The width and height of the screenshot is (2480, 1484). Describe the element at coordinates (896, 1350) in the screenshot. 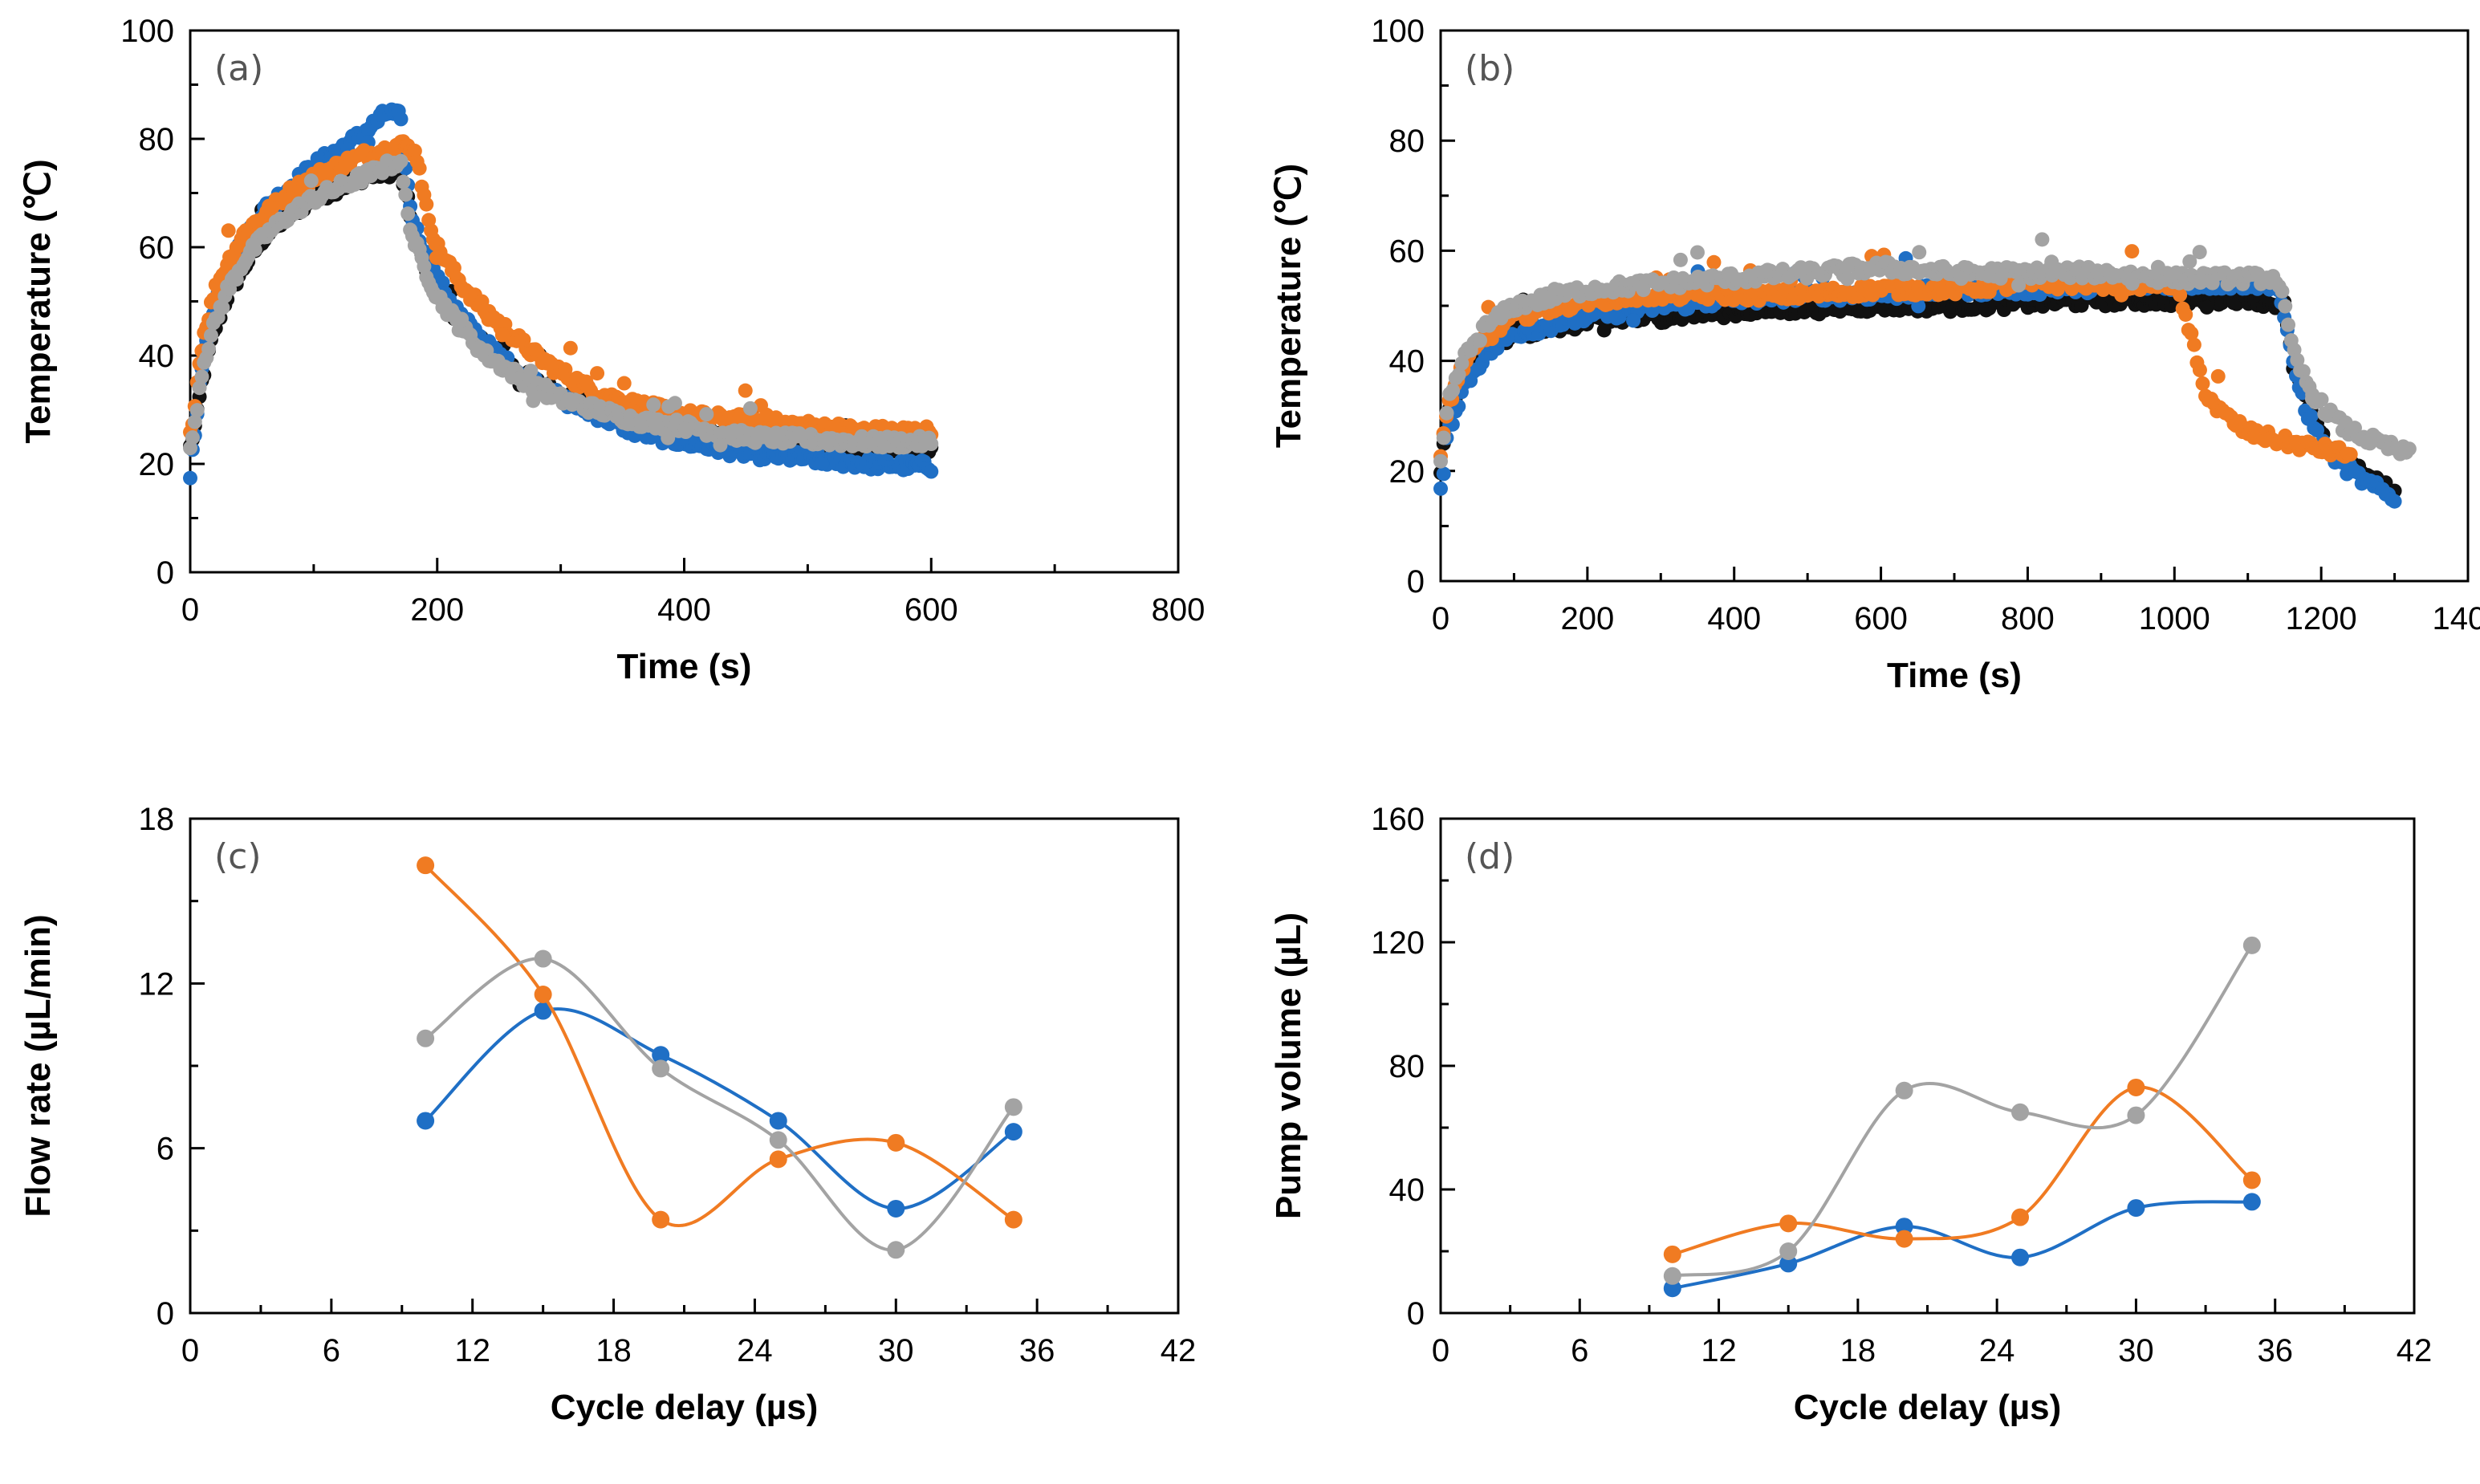

I see `x-tick-label: 30` at that location.